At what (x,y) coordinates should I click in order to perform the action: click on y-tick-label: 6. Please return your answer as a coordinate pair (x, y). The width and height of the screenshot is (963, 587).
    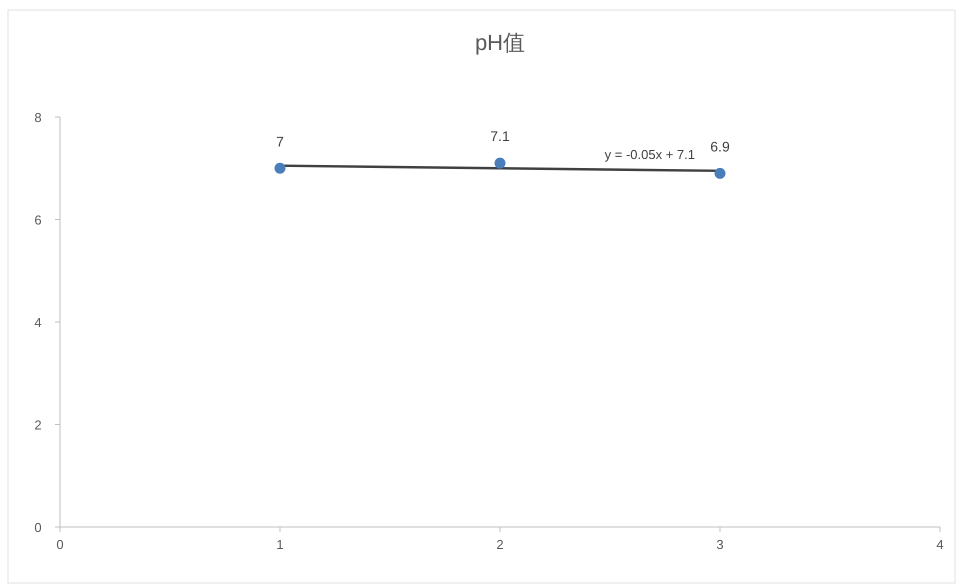
    Looking at the image, I should click on (38, 220).